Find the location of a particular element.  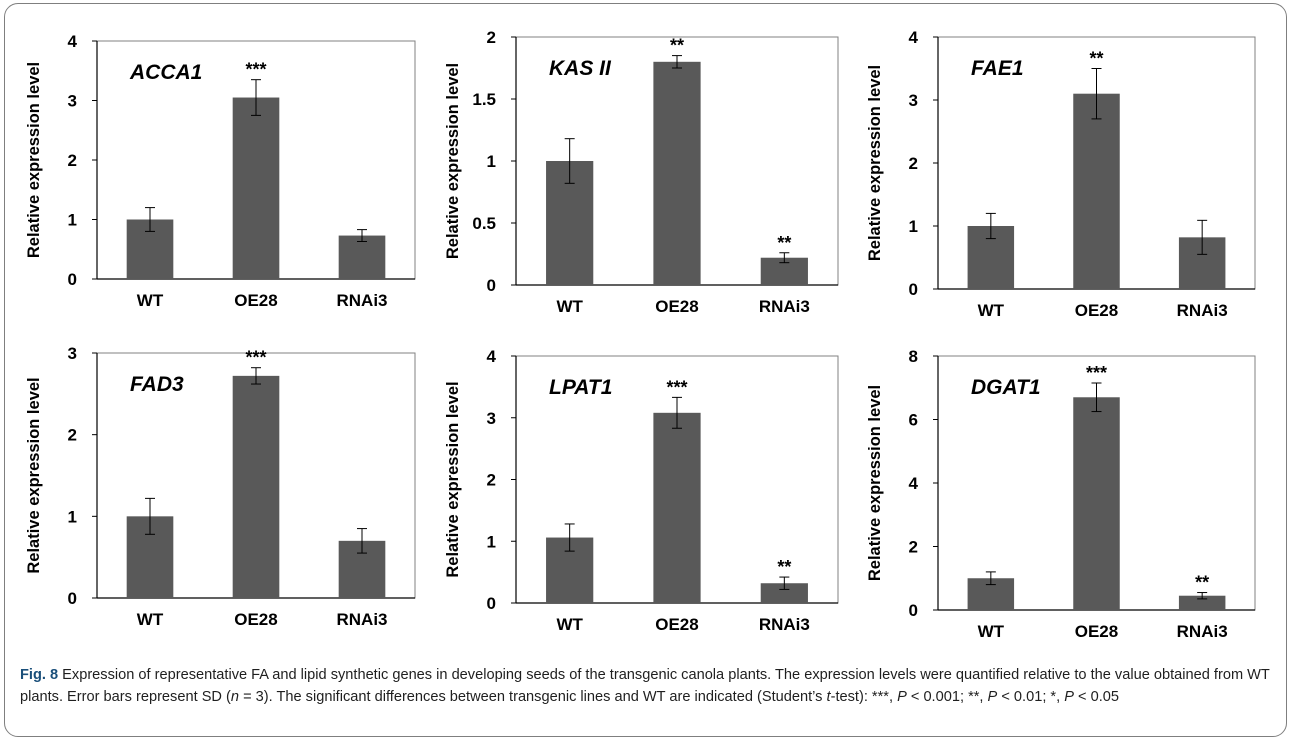

y-tick-label: 8 is located at coordinates (913, 356).